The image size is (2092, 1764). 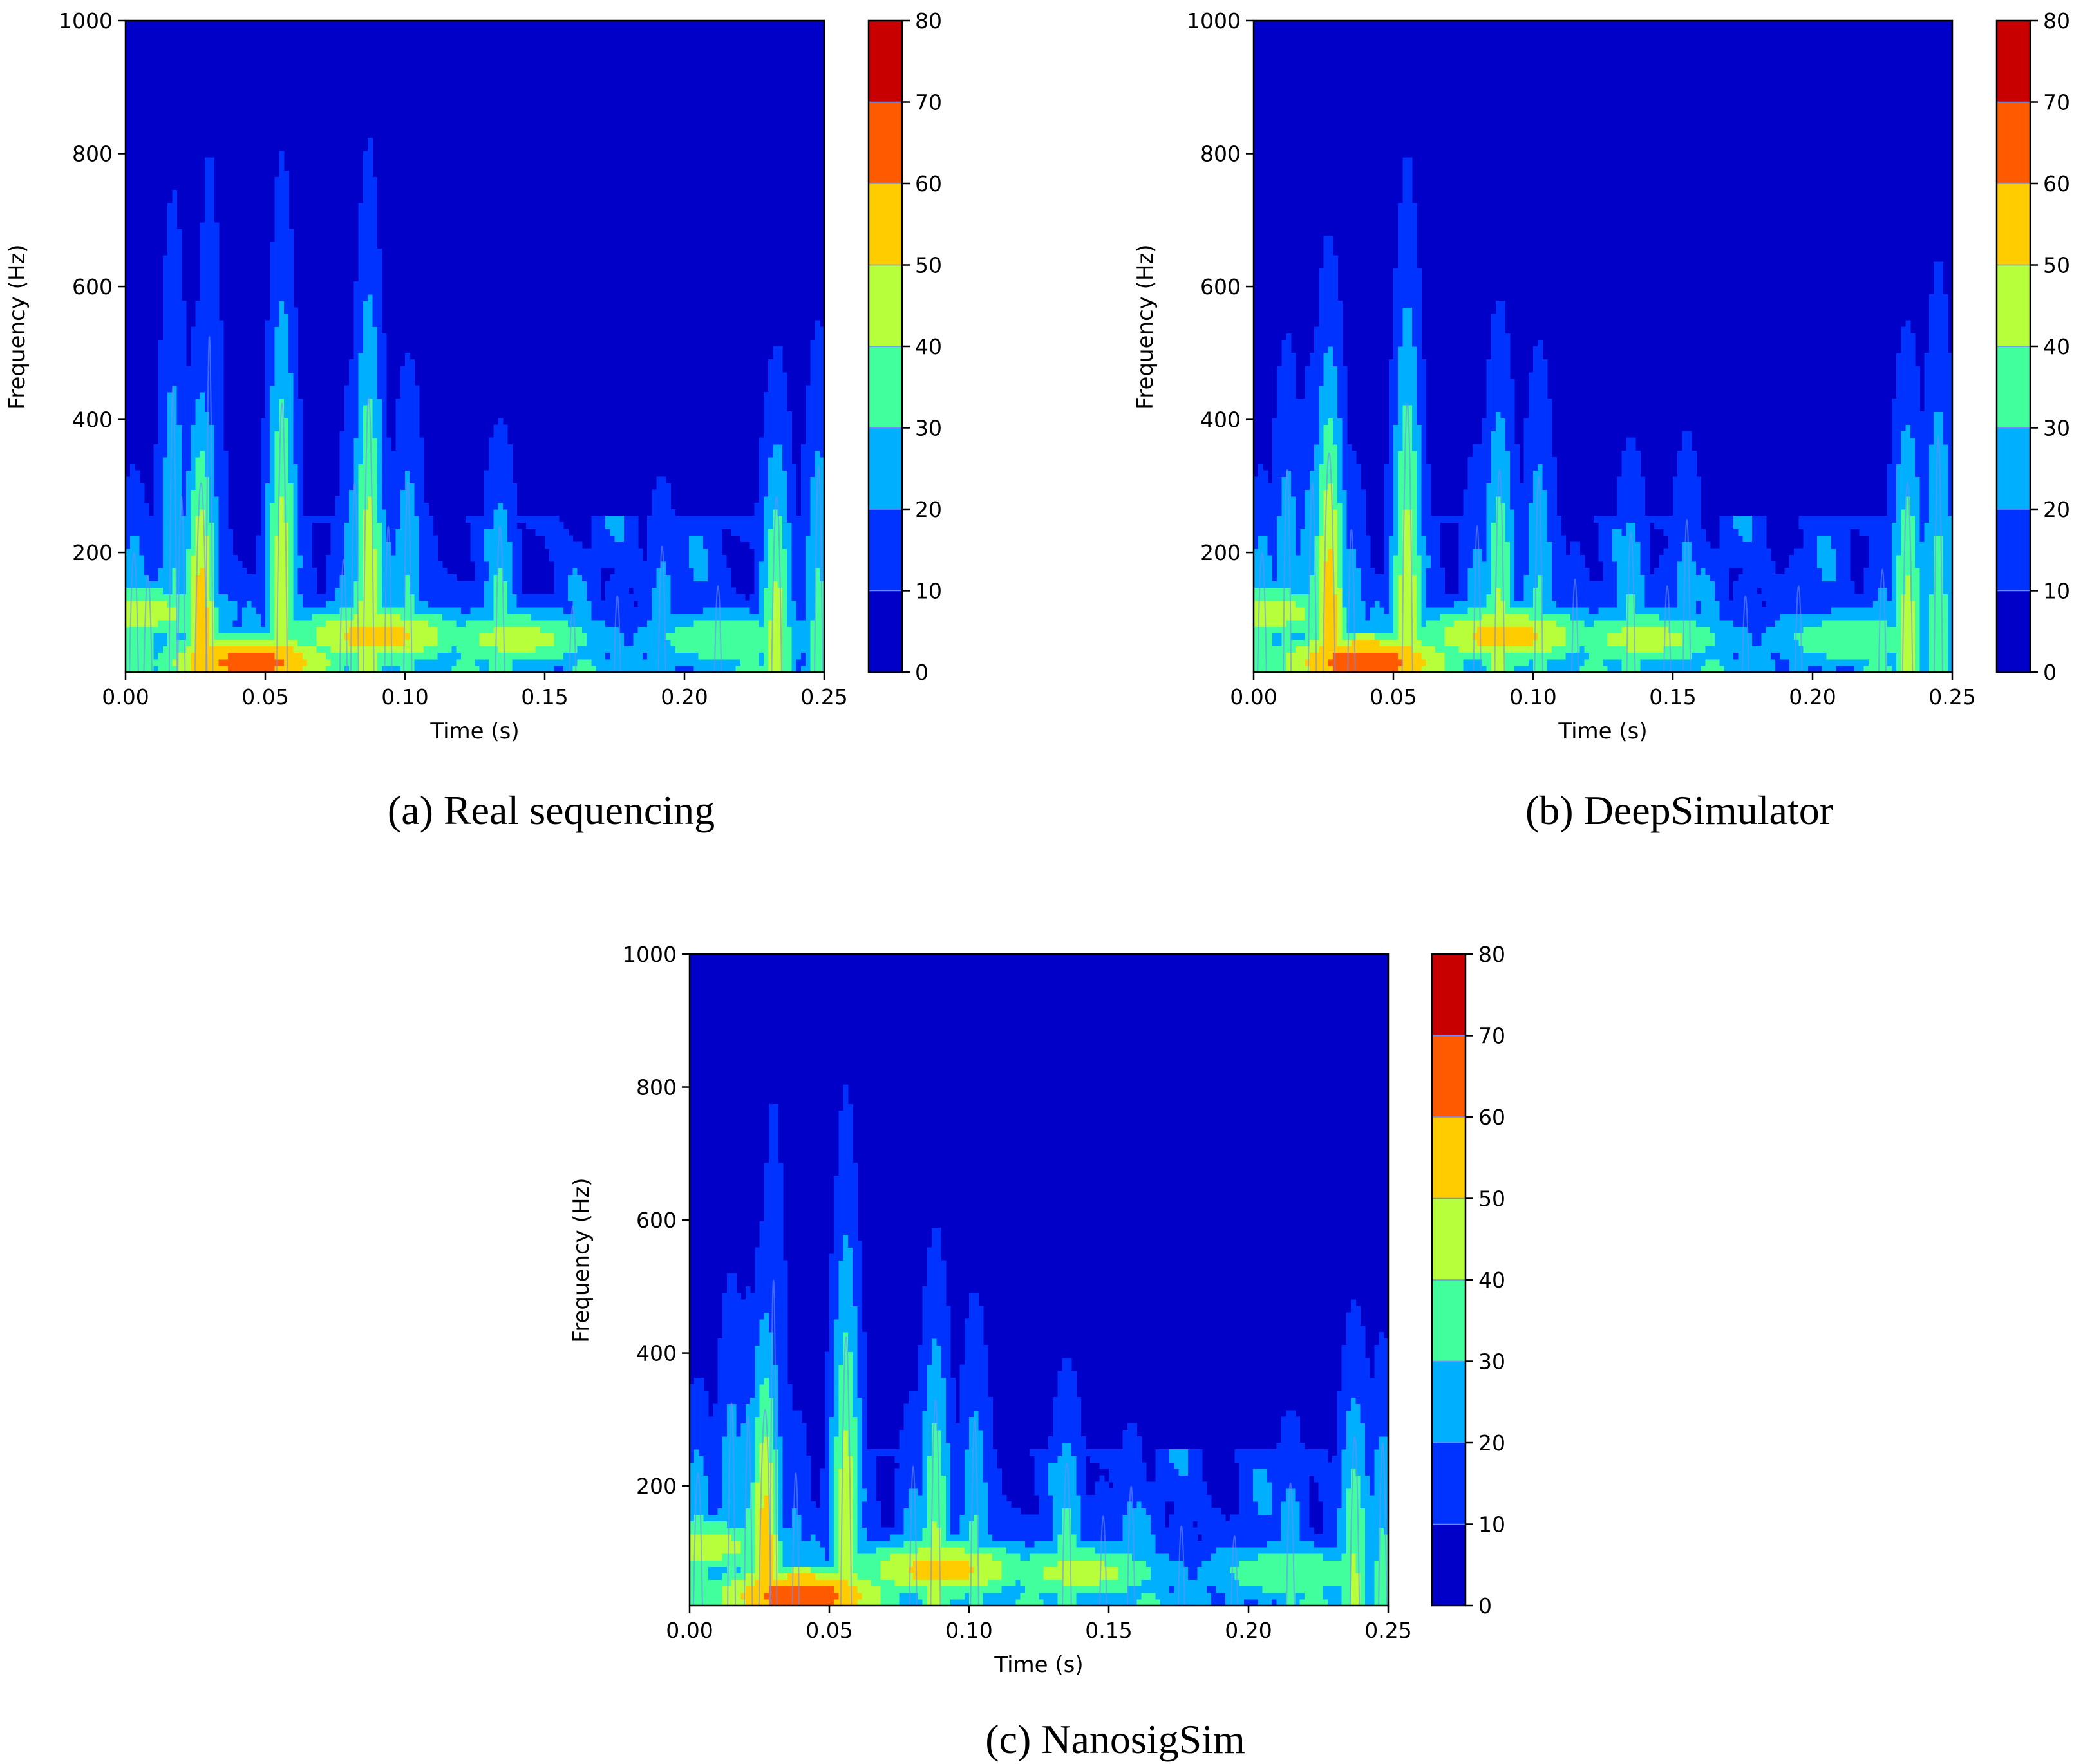 I want to click on colorbar-tick-label: 80, so click(x=2056, y=20).